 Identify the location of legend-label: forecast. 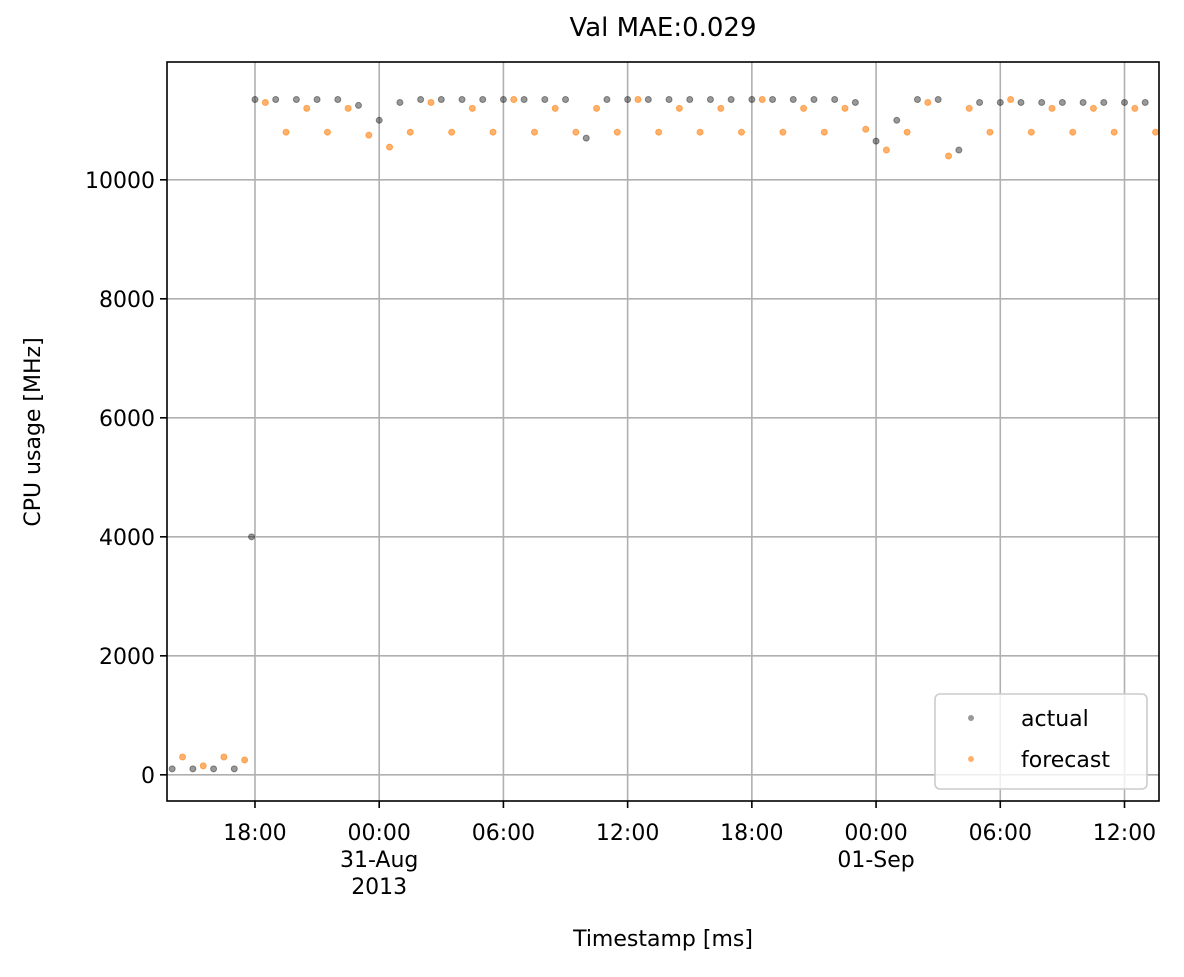
(1065, 760).